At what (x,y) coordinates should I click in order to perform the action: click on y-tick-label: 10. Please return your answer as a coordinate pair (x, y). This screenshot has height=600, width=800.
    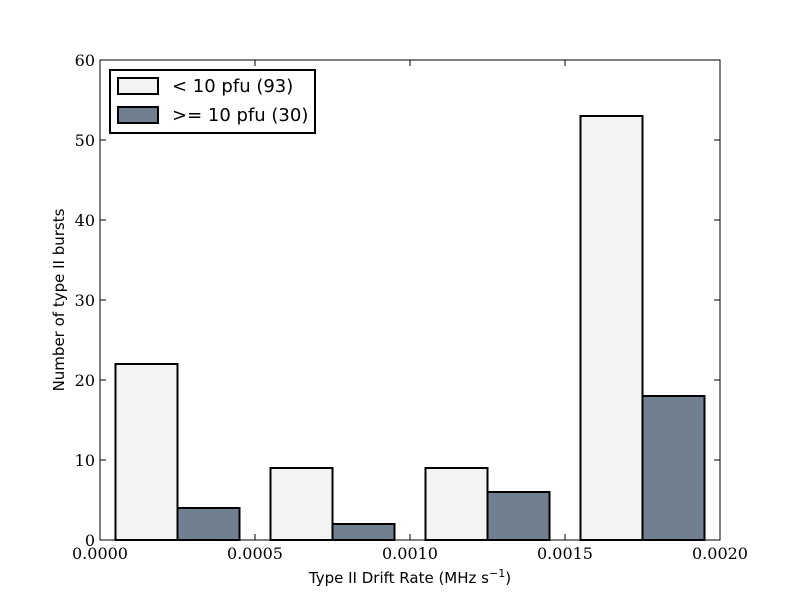
    Looking at the image, I should click on (85, 460).